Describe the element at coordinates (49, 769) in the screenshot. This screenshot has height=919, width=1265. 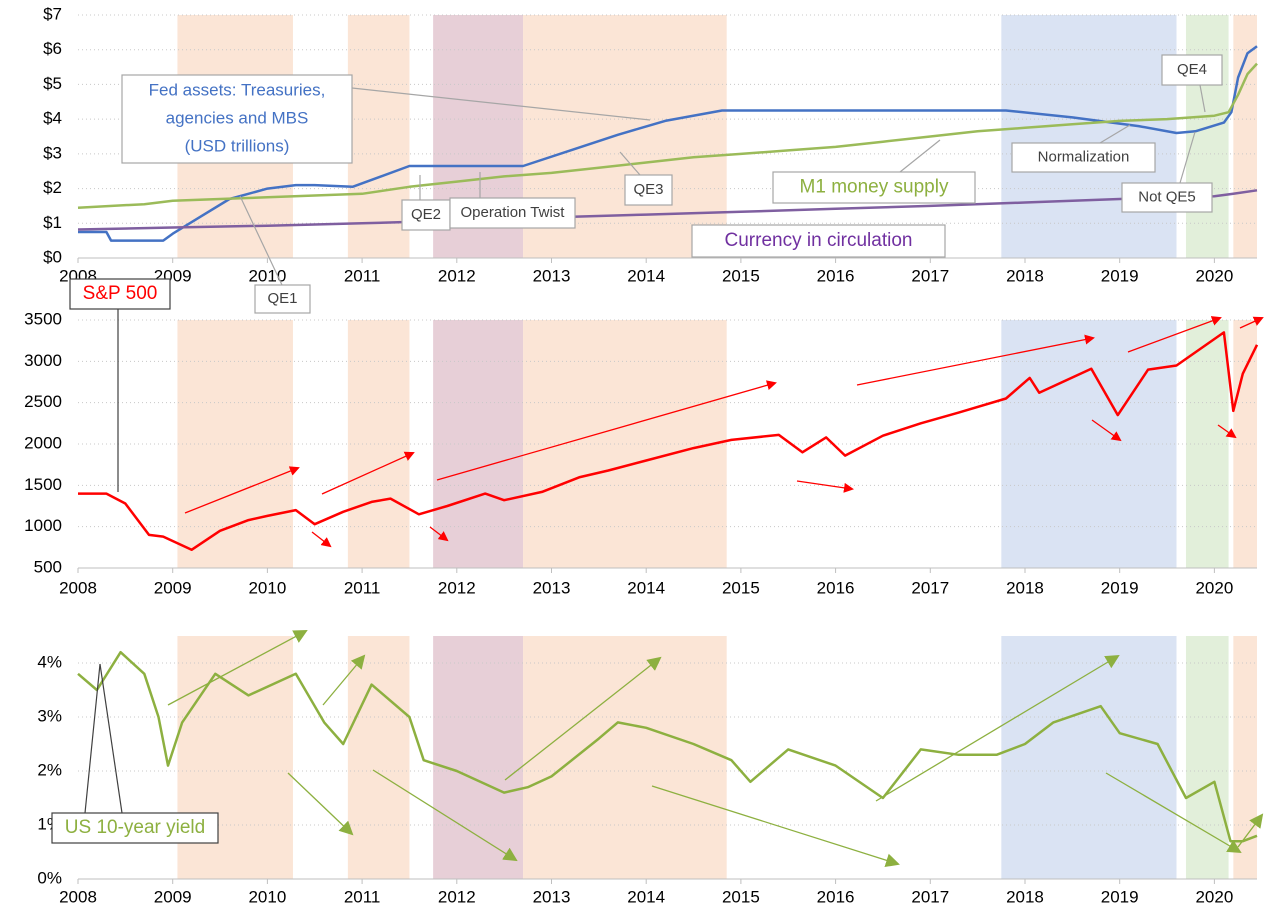
I see `y-tick-label: 2%` at that location.